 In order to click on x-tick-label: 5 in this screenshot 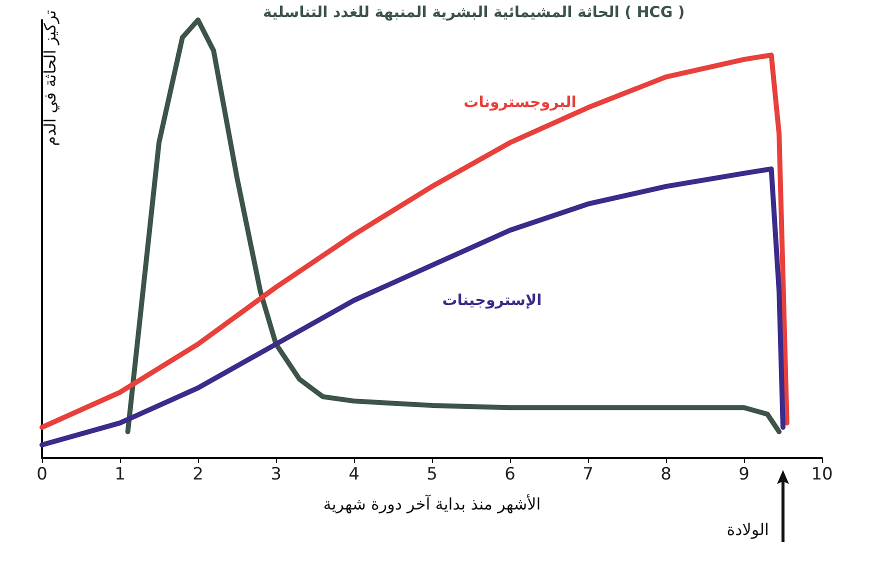, I will do `click(432, 474)`.